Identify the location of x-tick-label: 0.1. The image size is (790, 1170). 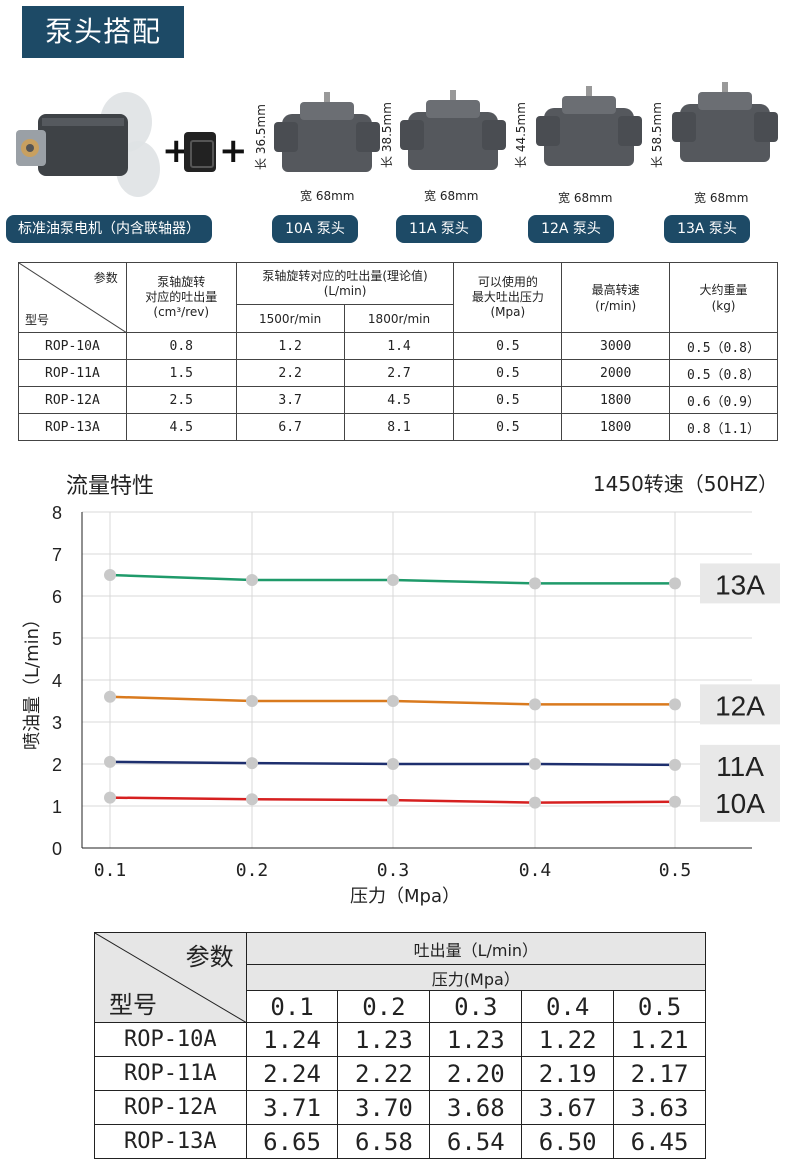
(110, 870).